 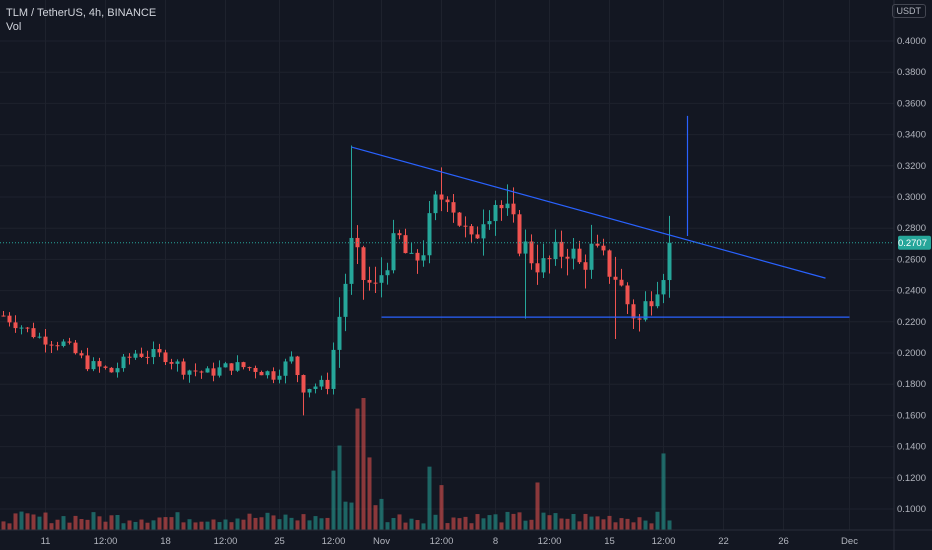 I want to click on price-tick-label: 0.2000, so click(x=911, y=353).